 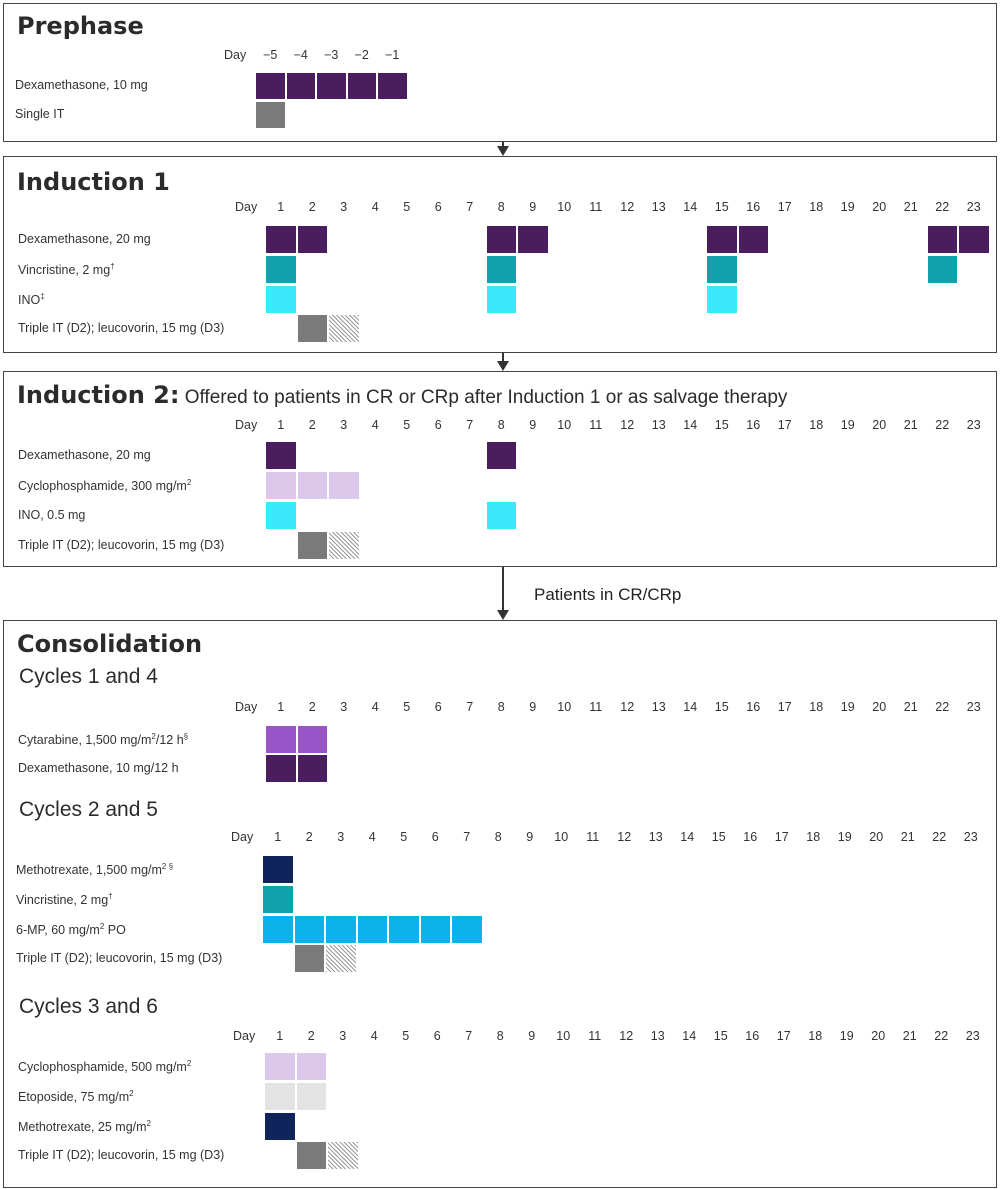 I want to click on drug-label: Methotrexate, 25 mg/m2, so click(x=84, y=1126).